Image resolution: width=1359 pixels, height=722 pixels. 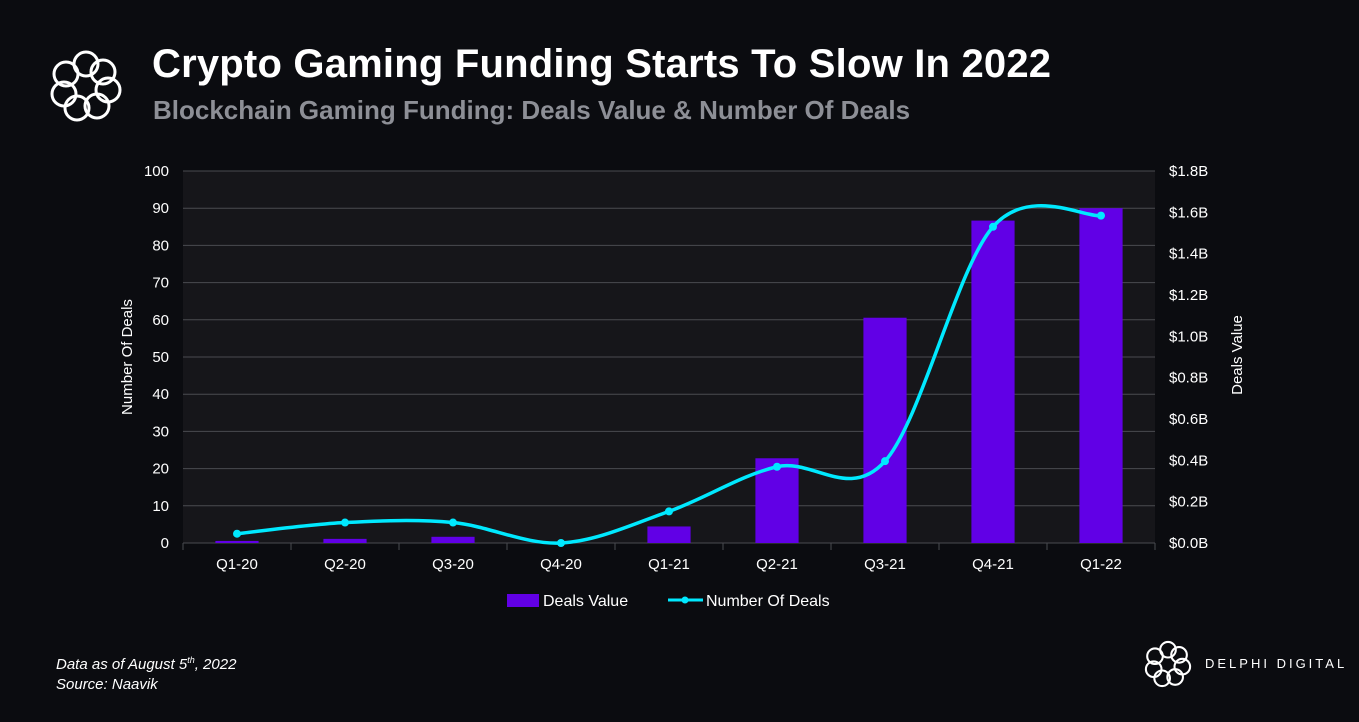 What do you see at coordinates (160, 431) in the screenshot?
I see `left-tick-label: 30` at bounding box center [160, 431].